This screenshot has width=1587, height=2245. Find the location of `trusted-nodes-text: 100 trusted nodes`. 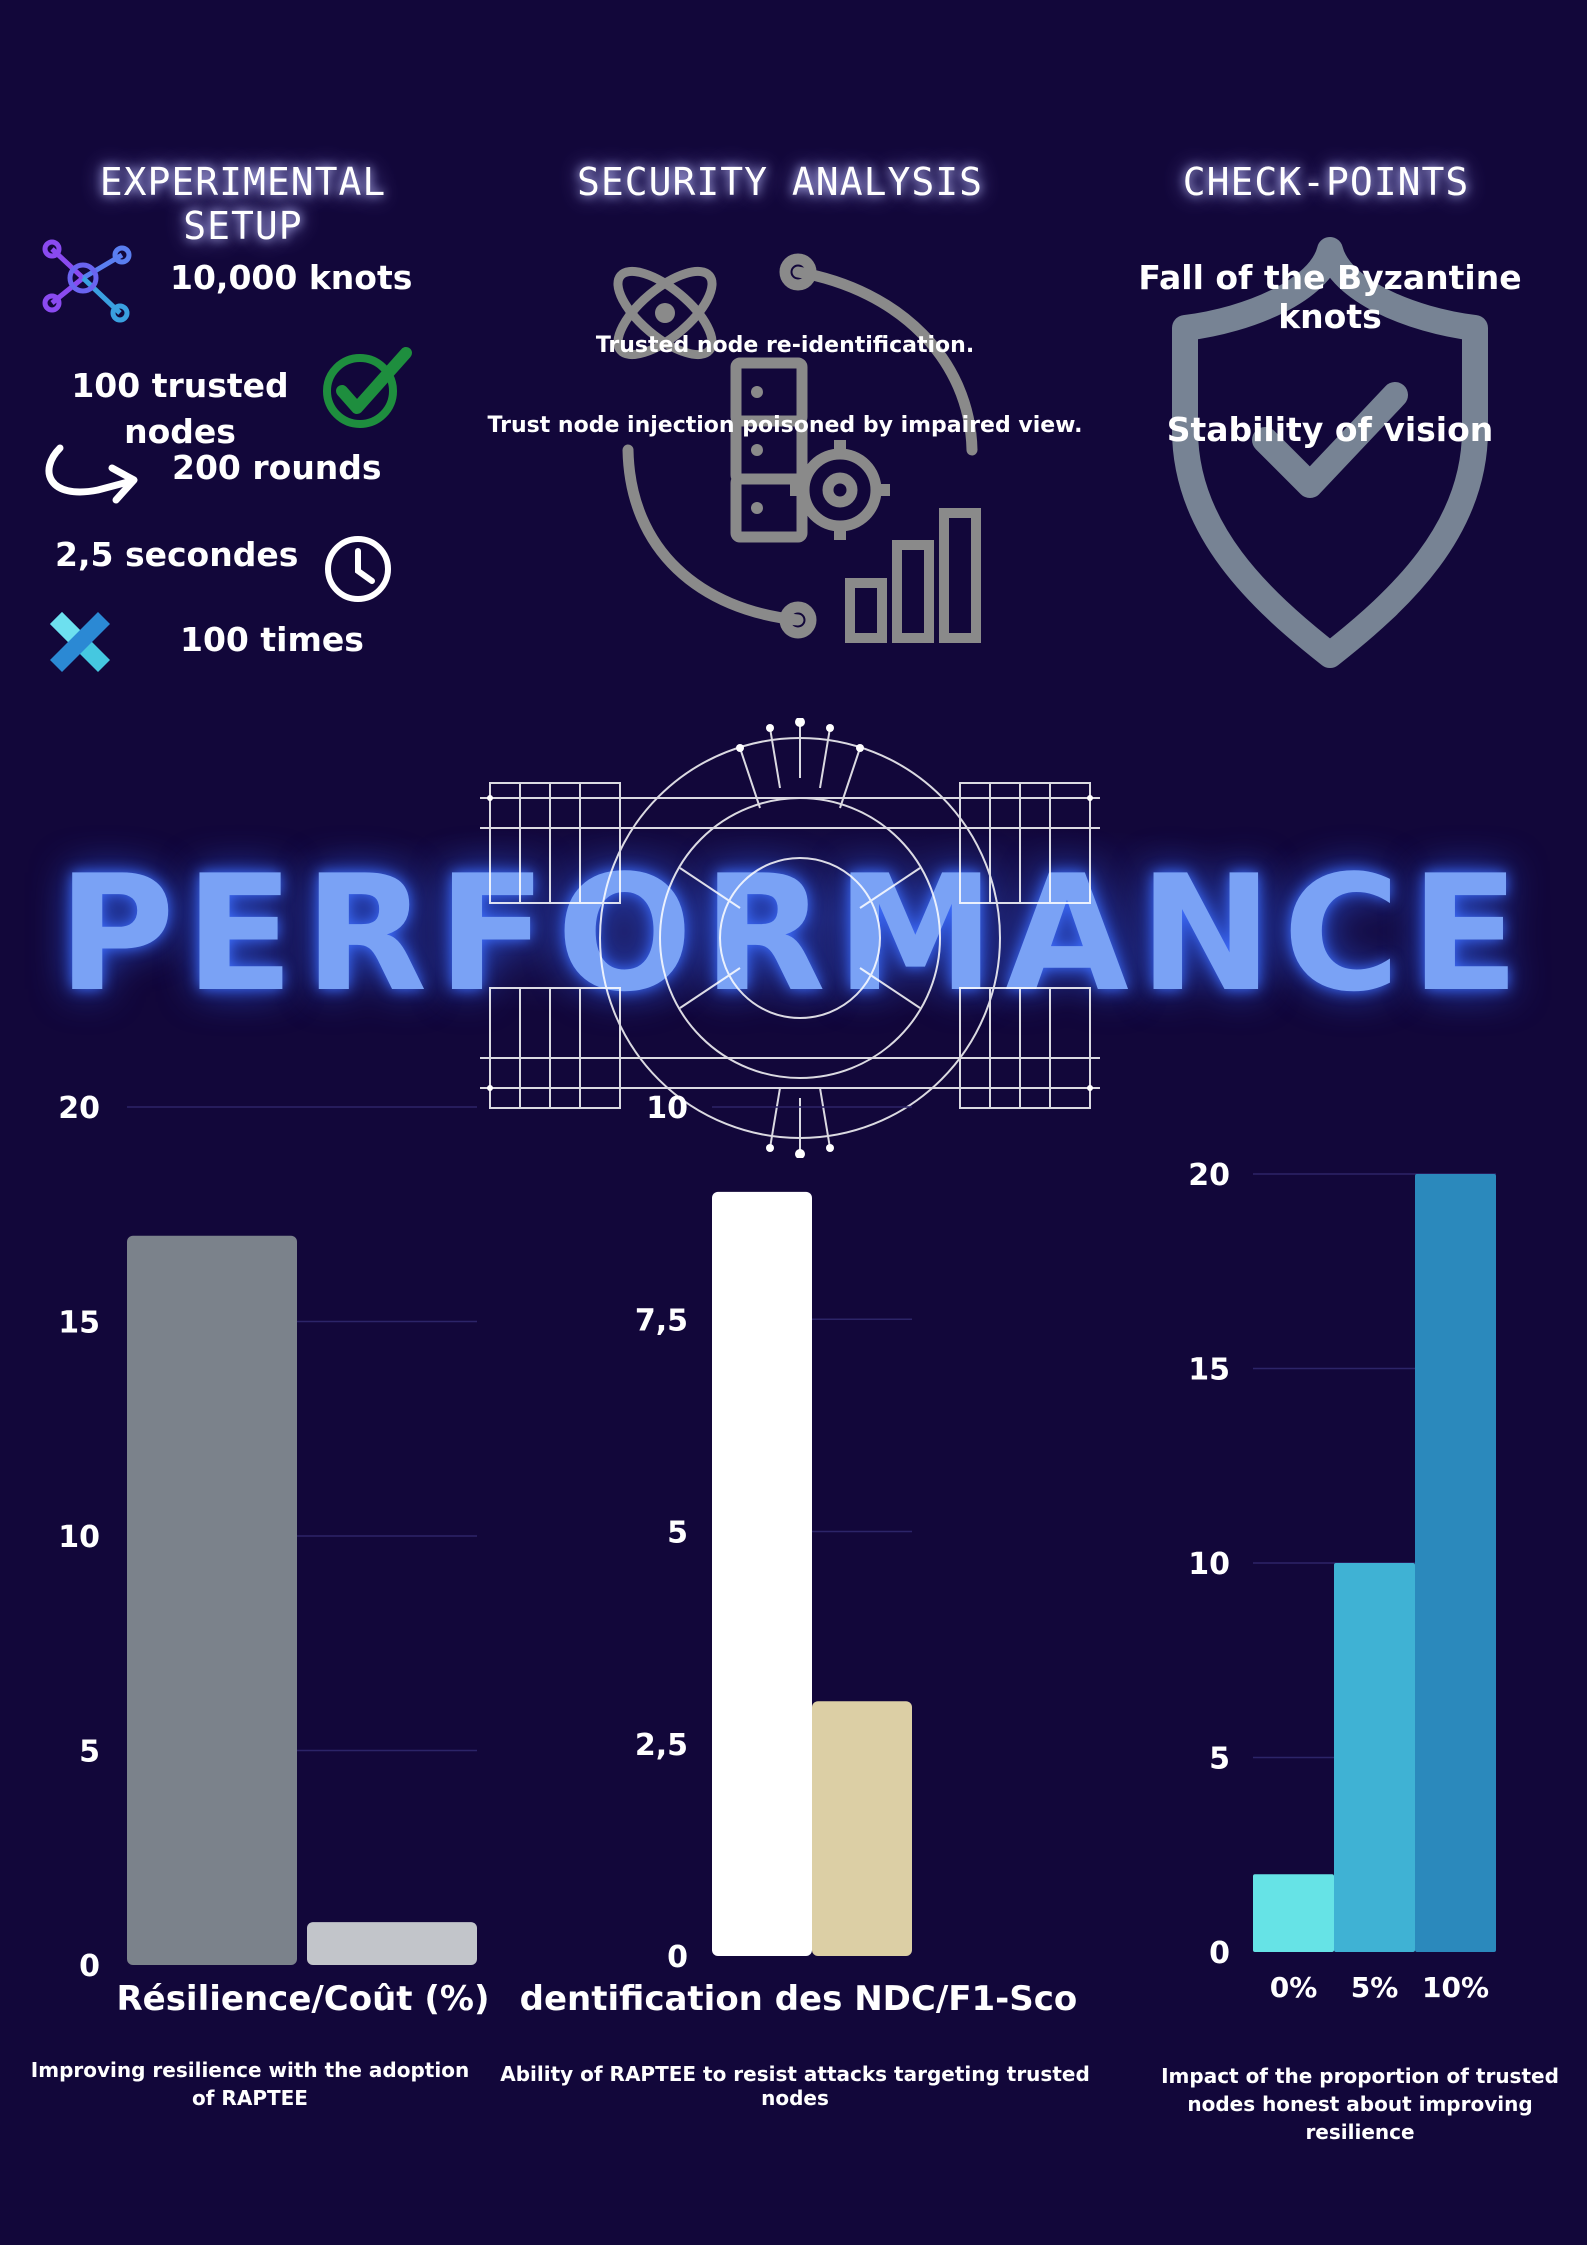

trusted-nodes-text: 100 trusted nodes is located at coordinates (180, 409).